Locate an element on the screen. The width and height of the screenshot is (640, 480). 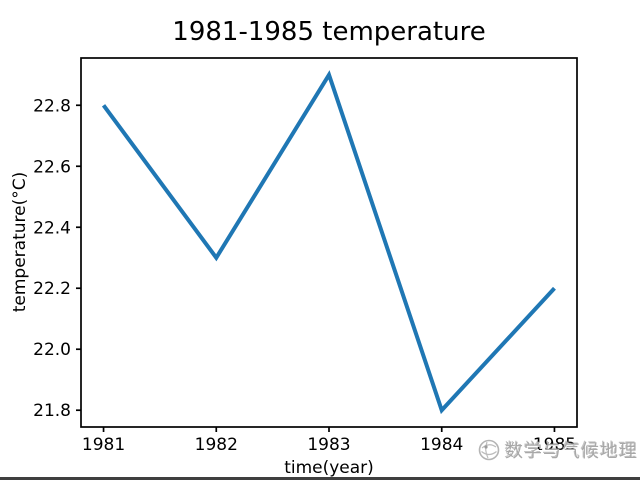
swirl-globe-icon is located at coordinates (489, 450).